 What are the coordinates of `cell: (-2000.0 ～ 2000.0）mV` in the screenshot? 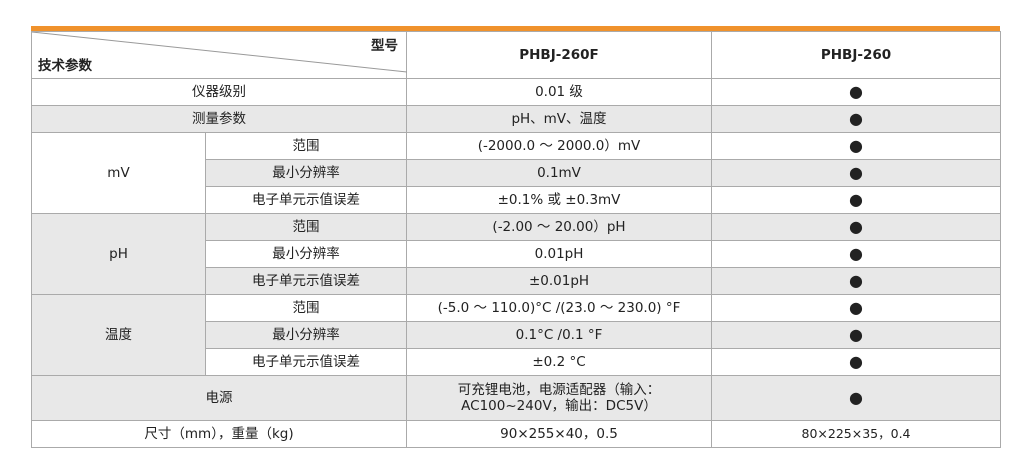 It's located at (559, 146).